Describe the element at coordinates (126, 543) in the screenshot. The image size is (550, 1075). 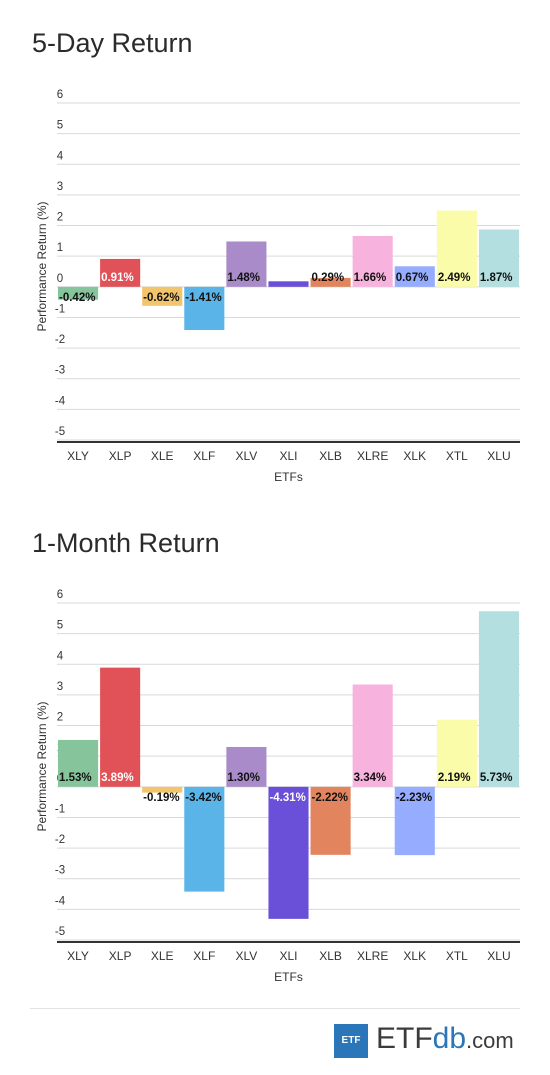
I see `chart-title: 1-Month Return` at that location.